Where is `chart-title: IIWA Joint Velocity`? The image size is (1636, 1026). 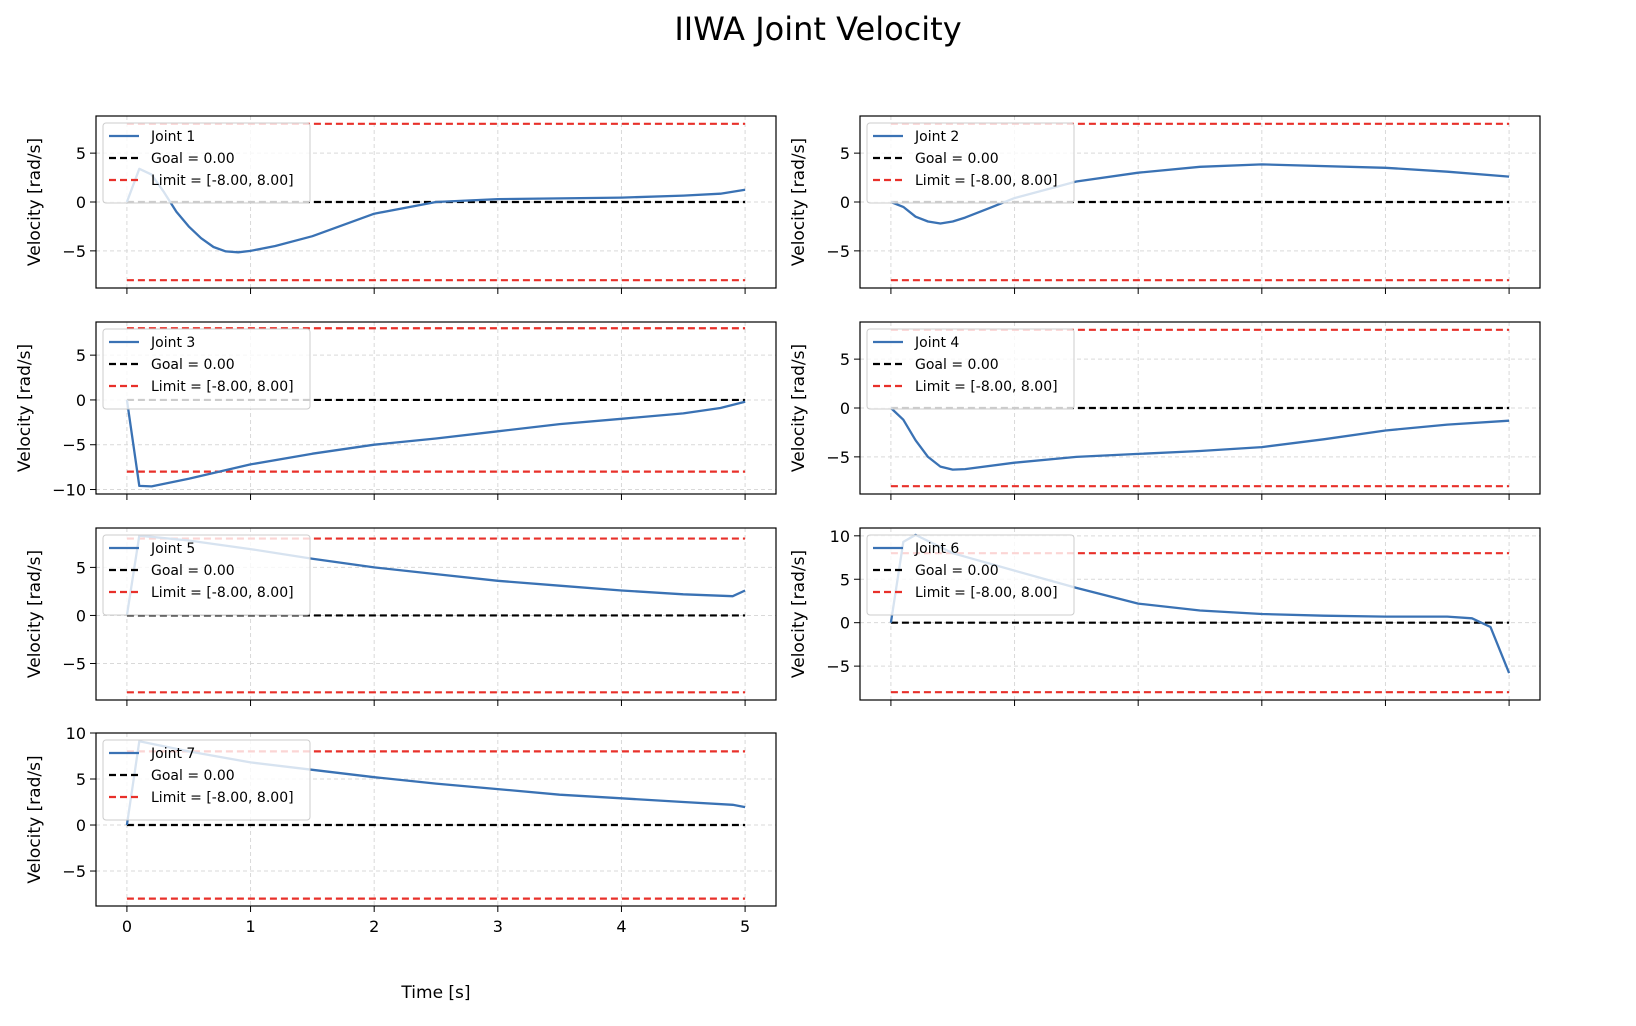 chart-title: IIWA Joint Velocity is located at coordinates (817, 29).